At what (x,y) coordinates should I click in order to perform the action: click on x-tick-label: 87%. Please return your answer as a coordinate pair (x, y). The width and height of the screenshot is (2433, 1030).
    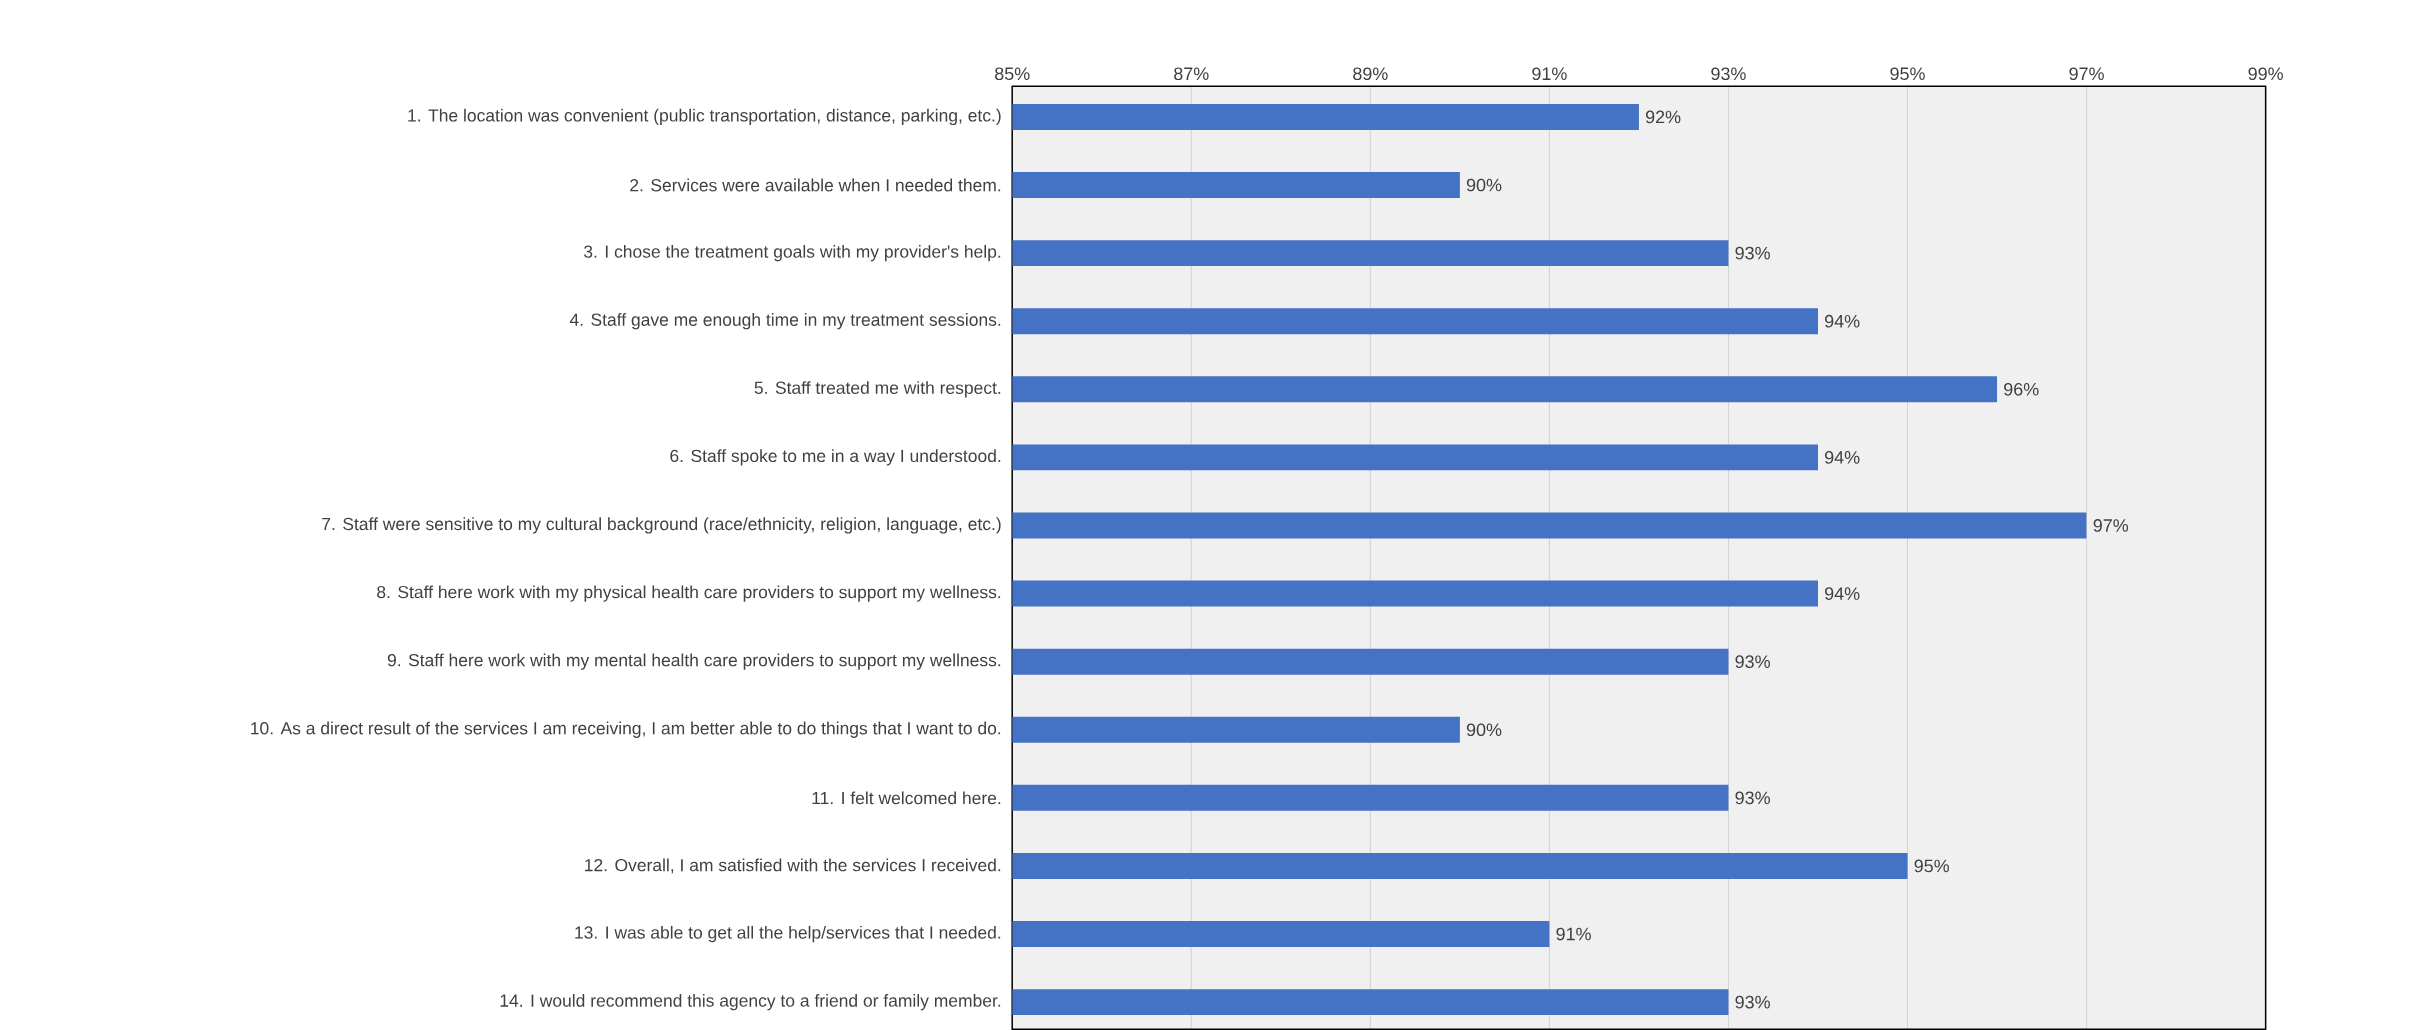
    Looking at the image, I should click on (1191, 74).